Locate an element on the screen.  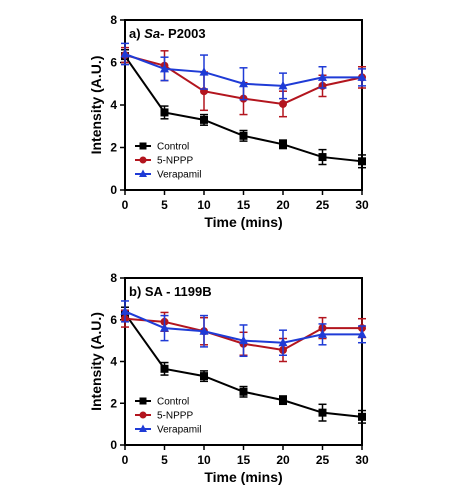
panel-title: b) SA - 1199B is located at coordinates (170, 291).